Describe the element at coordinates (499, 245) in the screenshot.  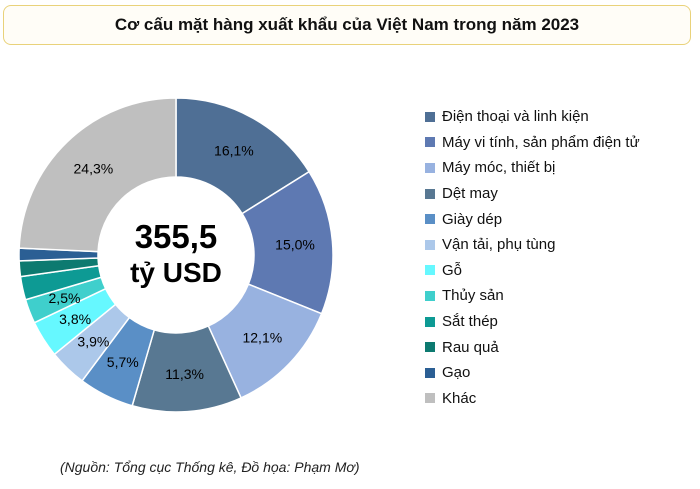
I see `legend-label: Vận tải, phụ tùng` at that location.